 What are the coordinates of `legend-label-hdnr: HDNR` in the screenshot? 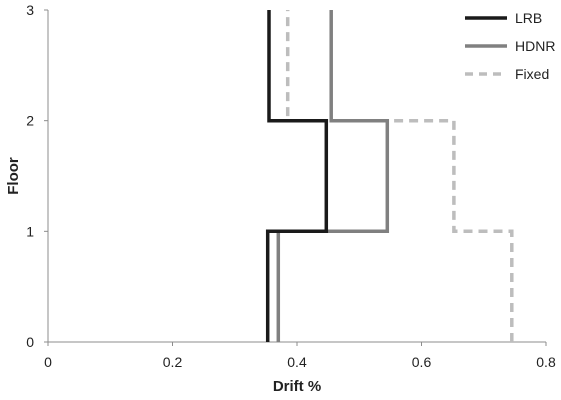 It's located at (535, 46).